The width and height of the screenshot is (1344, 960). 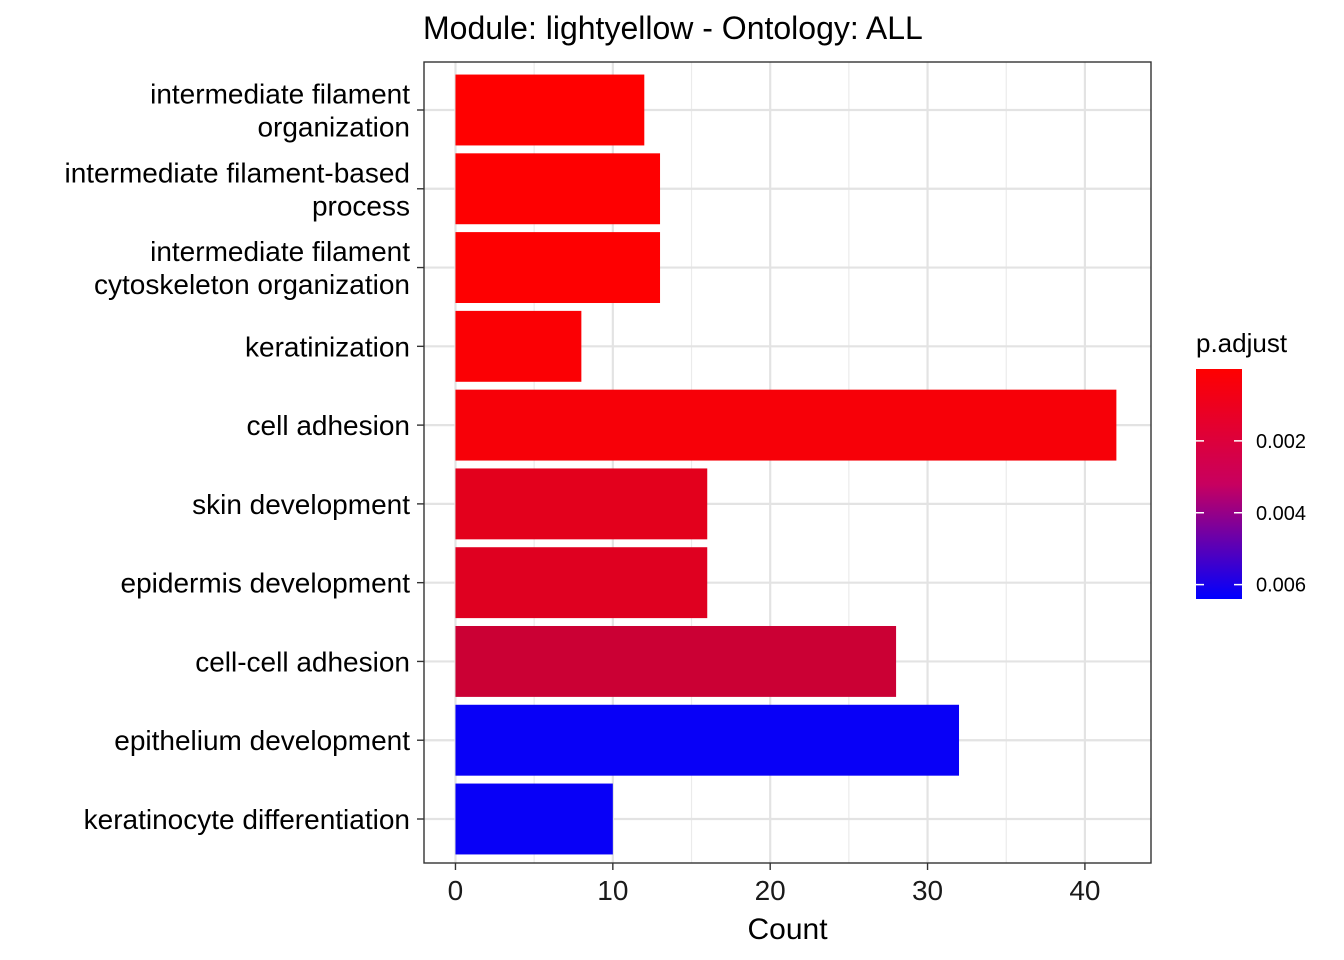 I want to click on chart-title: Module: lightyellow - Ontology: ALL, so click(x=673, y=28).